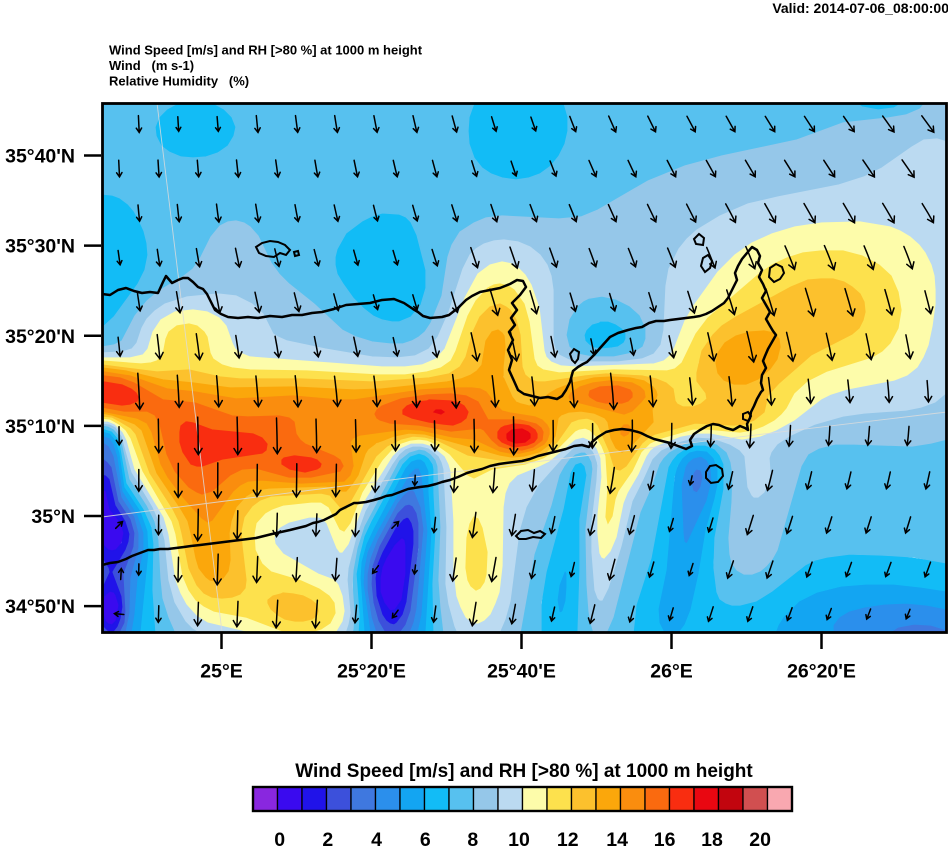 This screenshot has height=854, width=948. Describe the element at coordinates (519, 840) in the screenshot. I see `svg-text: 10` at that location.